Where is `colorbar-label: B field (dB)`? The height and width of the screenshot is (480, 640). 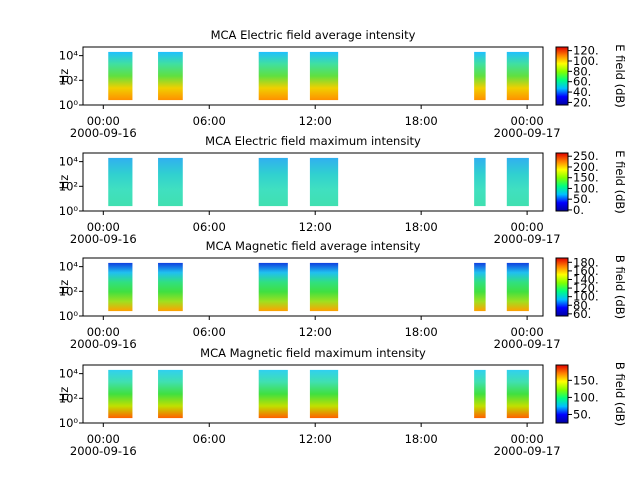
colorbar-label: B field (dB) is located at coordinates (620, 287).